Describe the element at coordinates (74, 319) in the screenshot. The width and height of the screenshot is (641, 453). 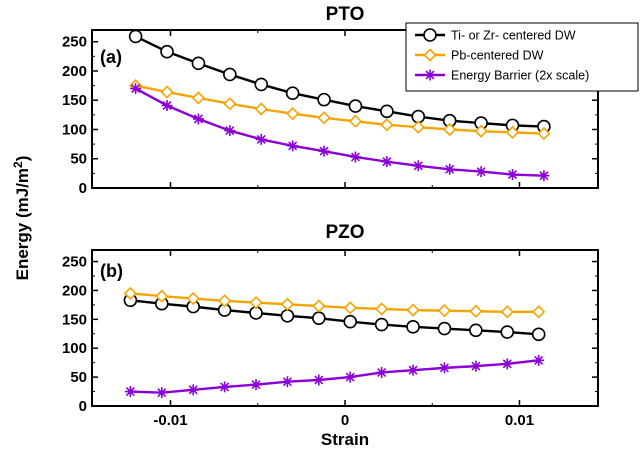
I see `pzo-ytick-label: 150` at that location.